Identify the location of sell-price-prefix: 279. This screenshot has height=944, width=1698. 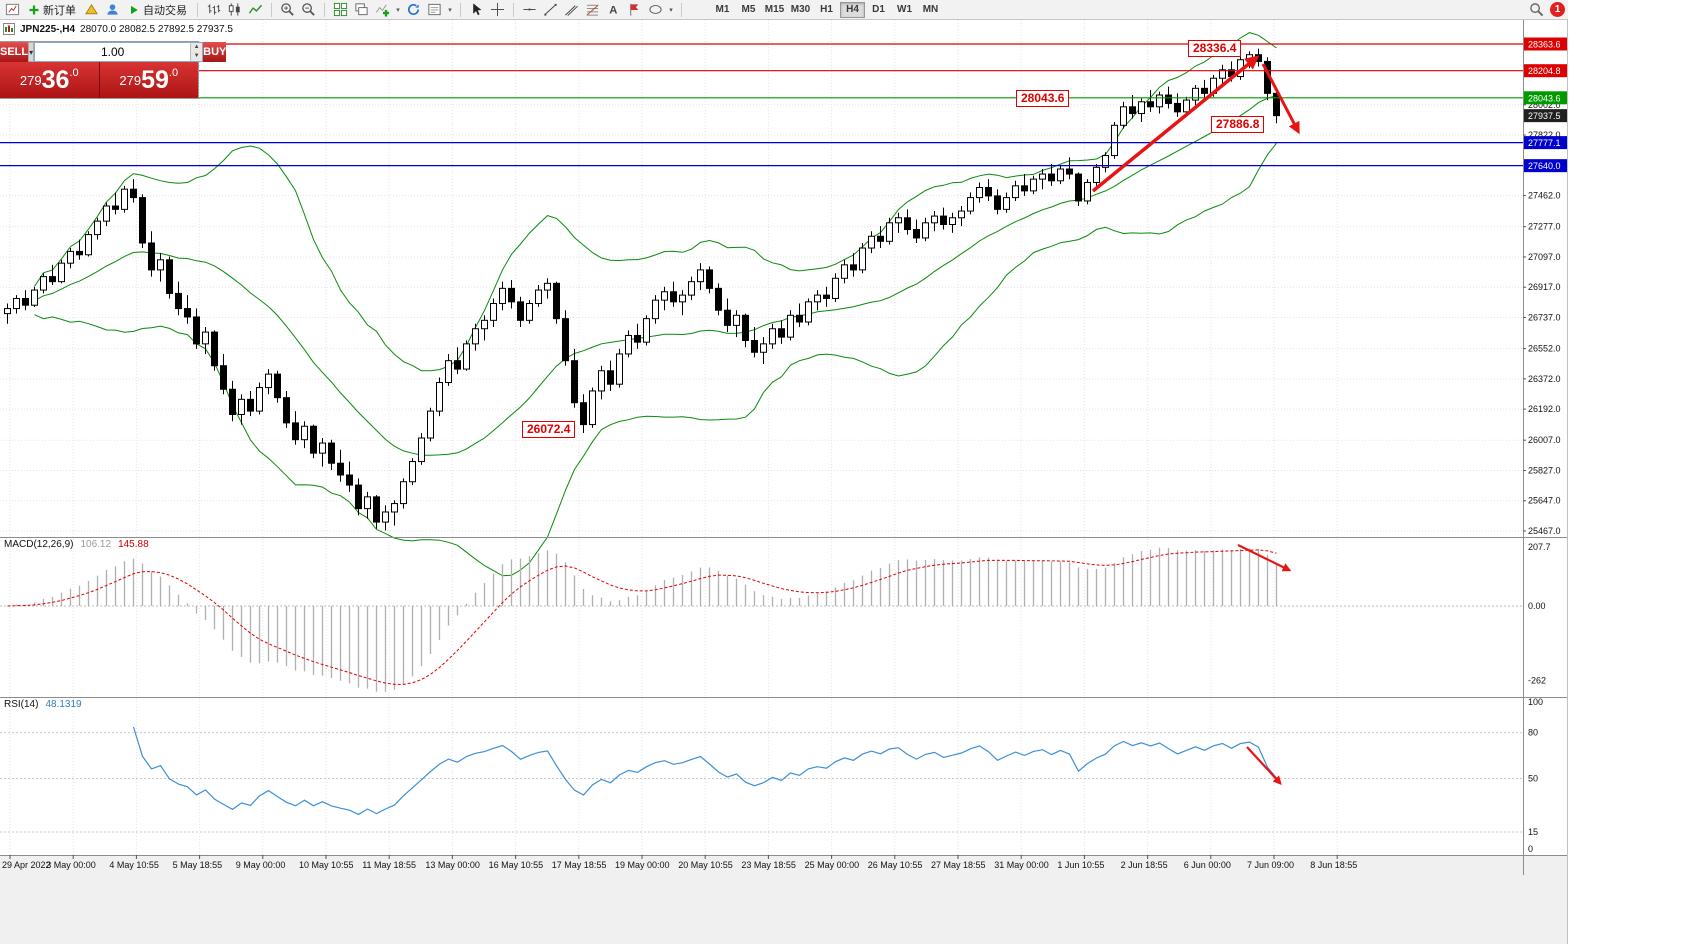
(30, 80).